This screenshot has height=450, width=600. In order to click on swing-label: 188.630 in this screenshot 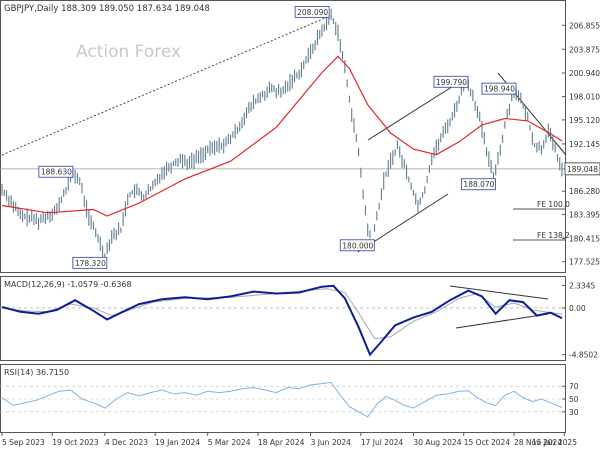, I will do `click(56, 172)`.